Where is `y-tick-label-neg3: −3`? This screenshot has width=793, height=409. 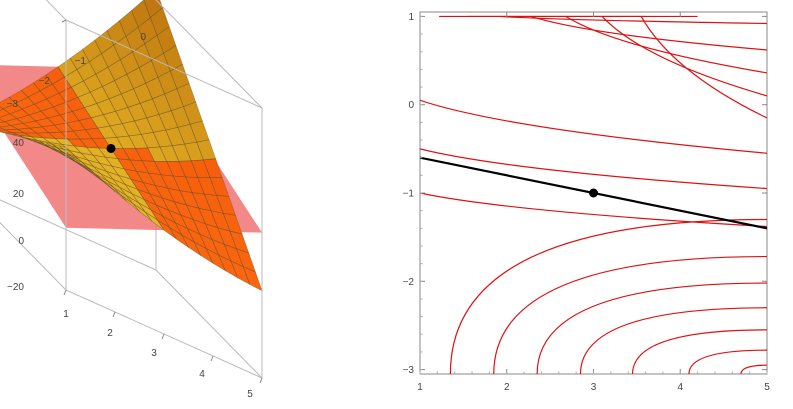 y-tick-label-neg3: −3 is located at coordinates (13, 104).